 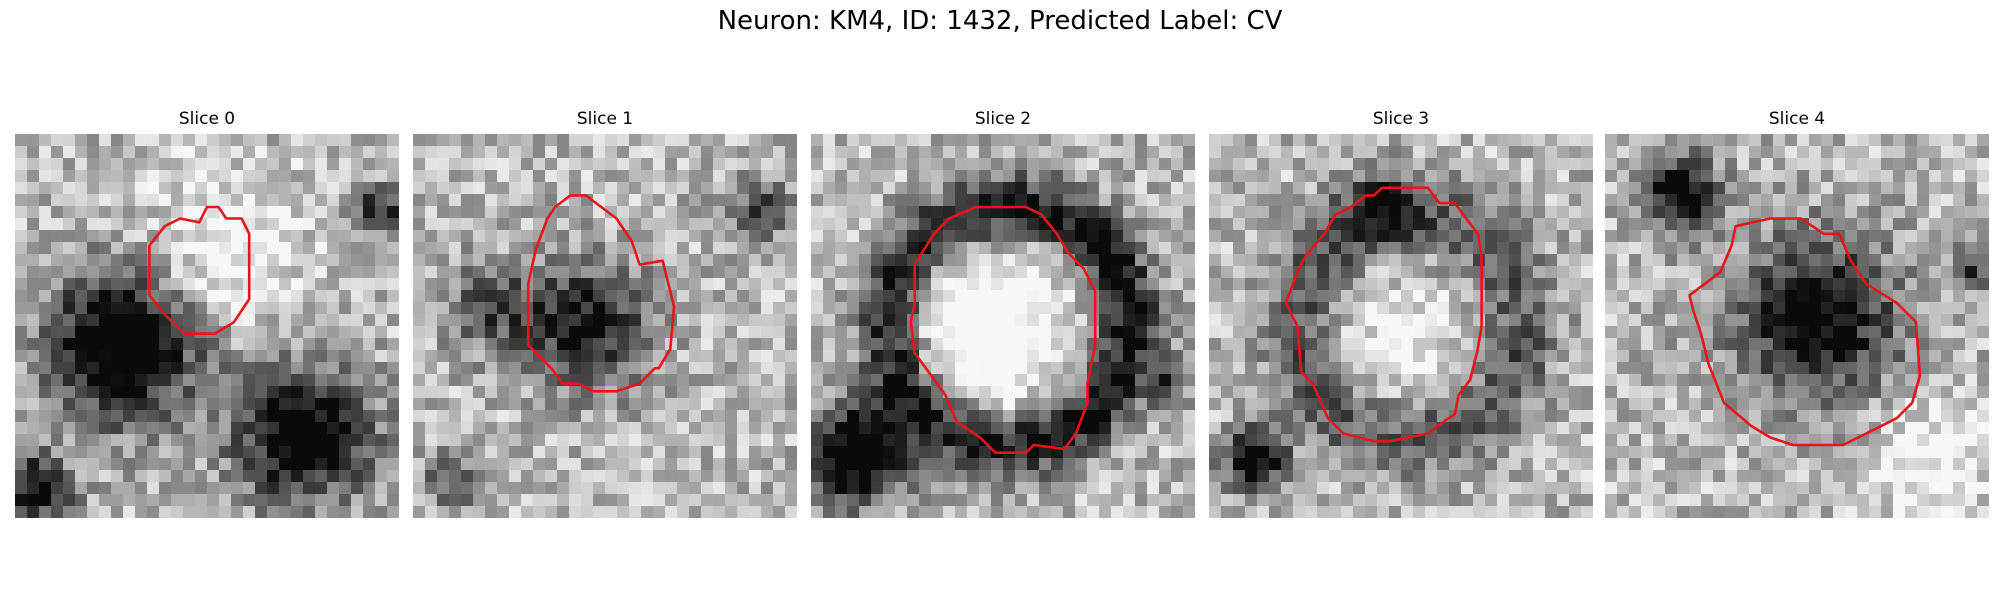 I want to click on slice-panel-4: Slice 4, so click(x=1797, y=313).